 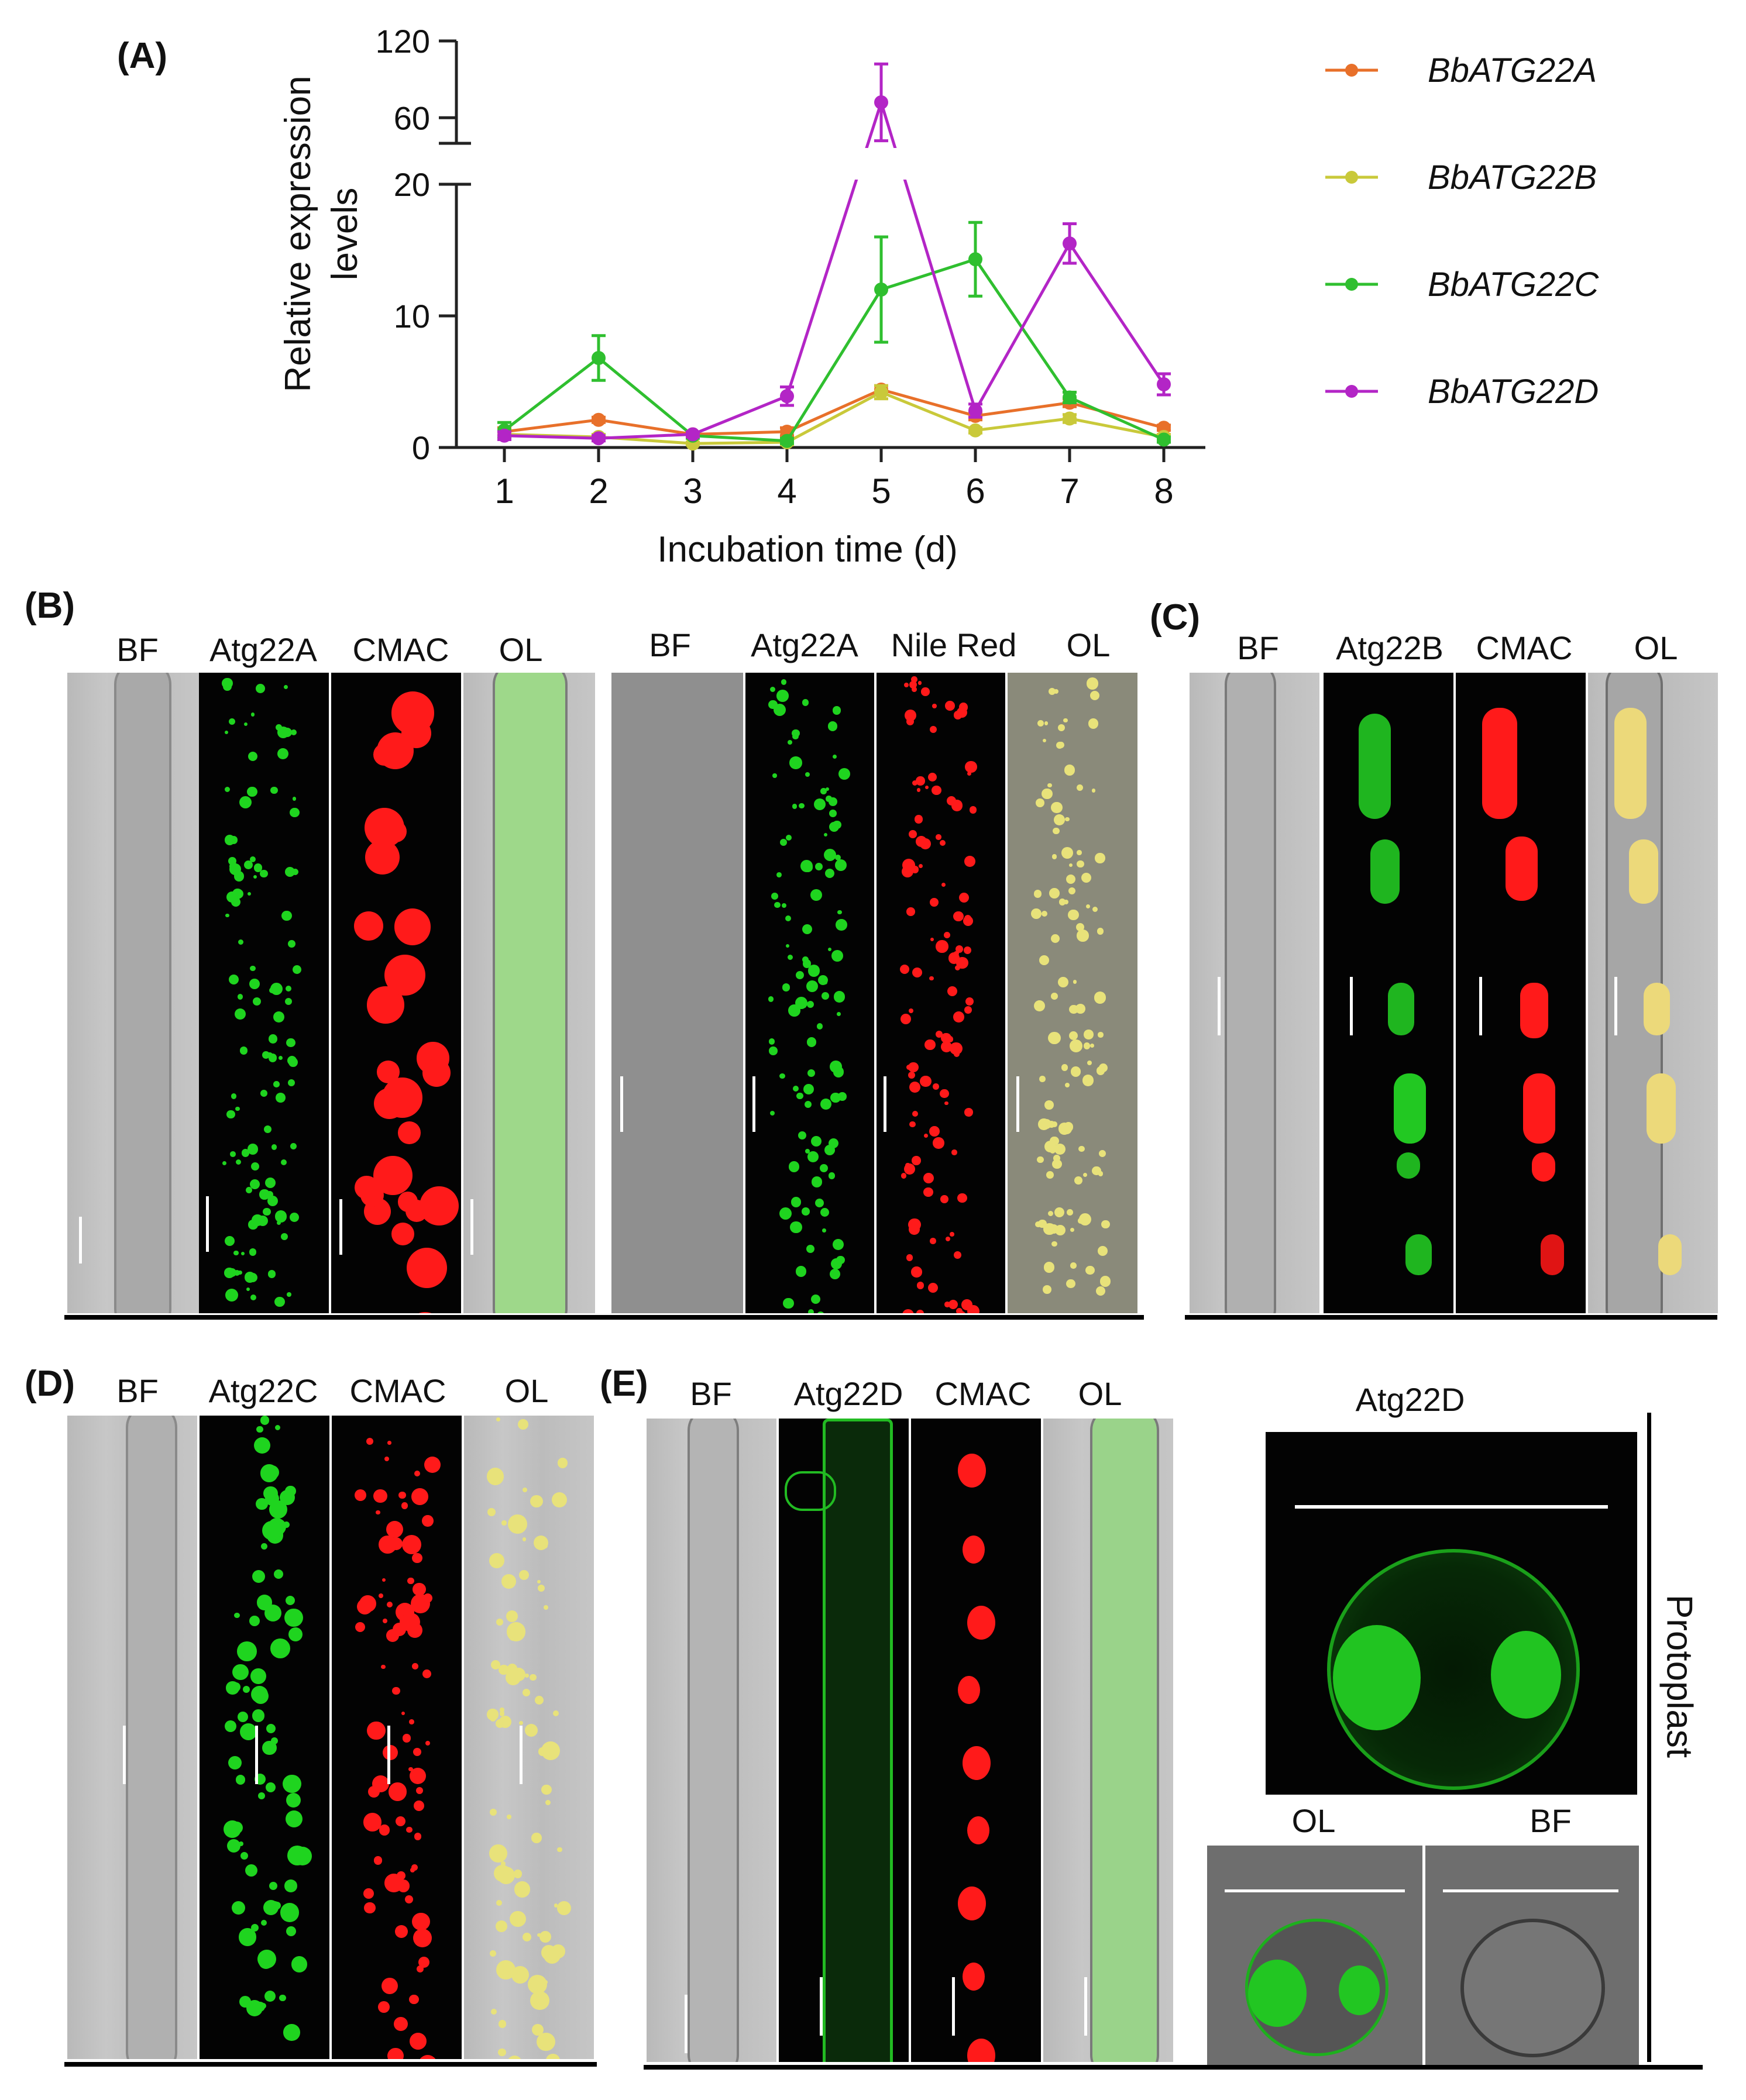 What do you see at coordinates (881, 491) in the screenshot?
I see `x-tick-label: 5` at bounding box center [881, 491].